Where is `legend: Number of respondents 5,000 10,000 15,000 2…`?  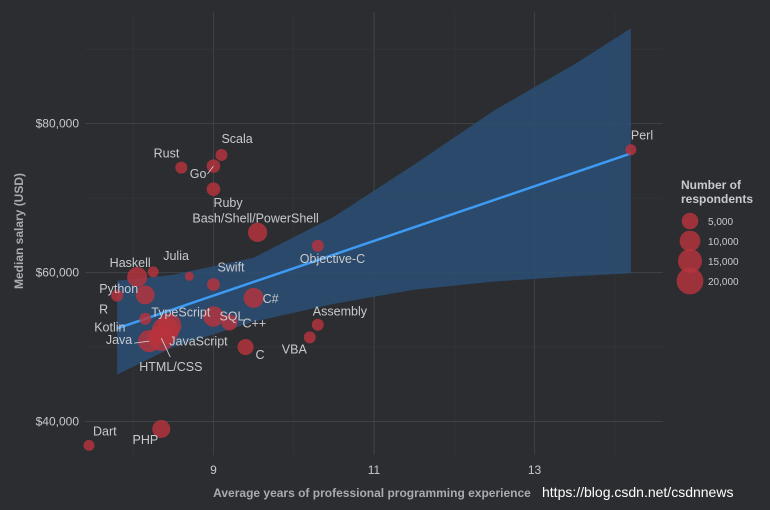 legend: Number of respondents 5,000 10,000 15,000 2… is located at coordinates (714, 236).